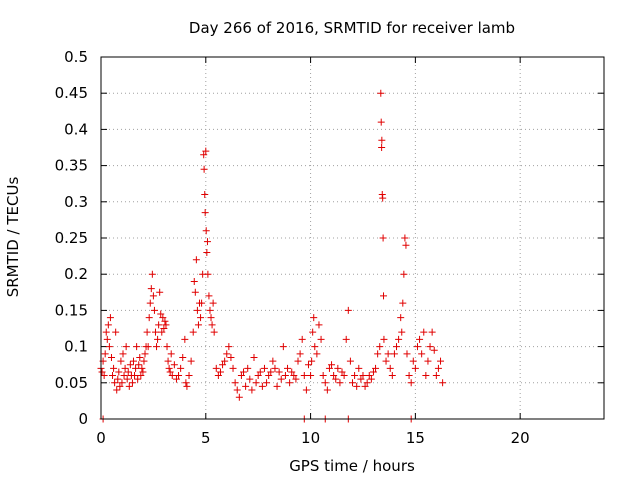 The image size is (640, 480). I want to click on y-tick-label: 0.3, so click(76, 202).